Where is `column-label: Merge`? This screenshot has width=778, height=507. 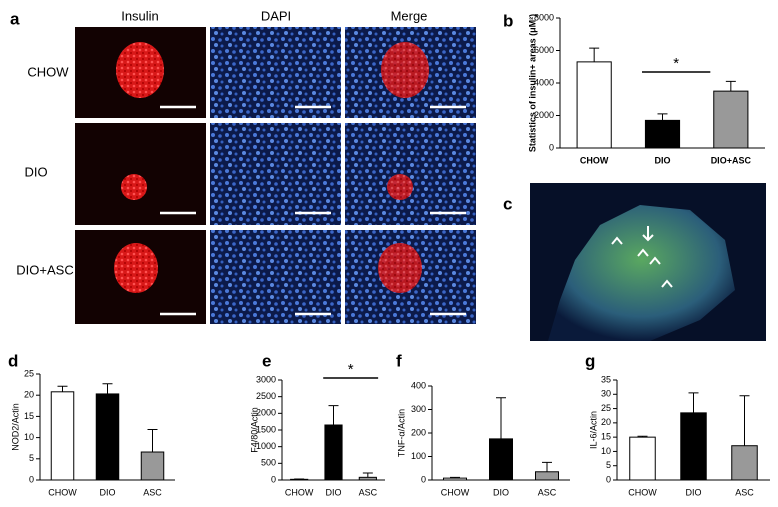
column-label: Merge is located at coordinates (409, 15).